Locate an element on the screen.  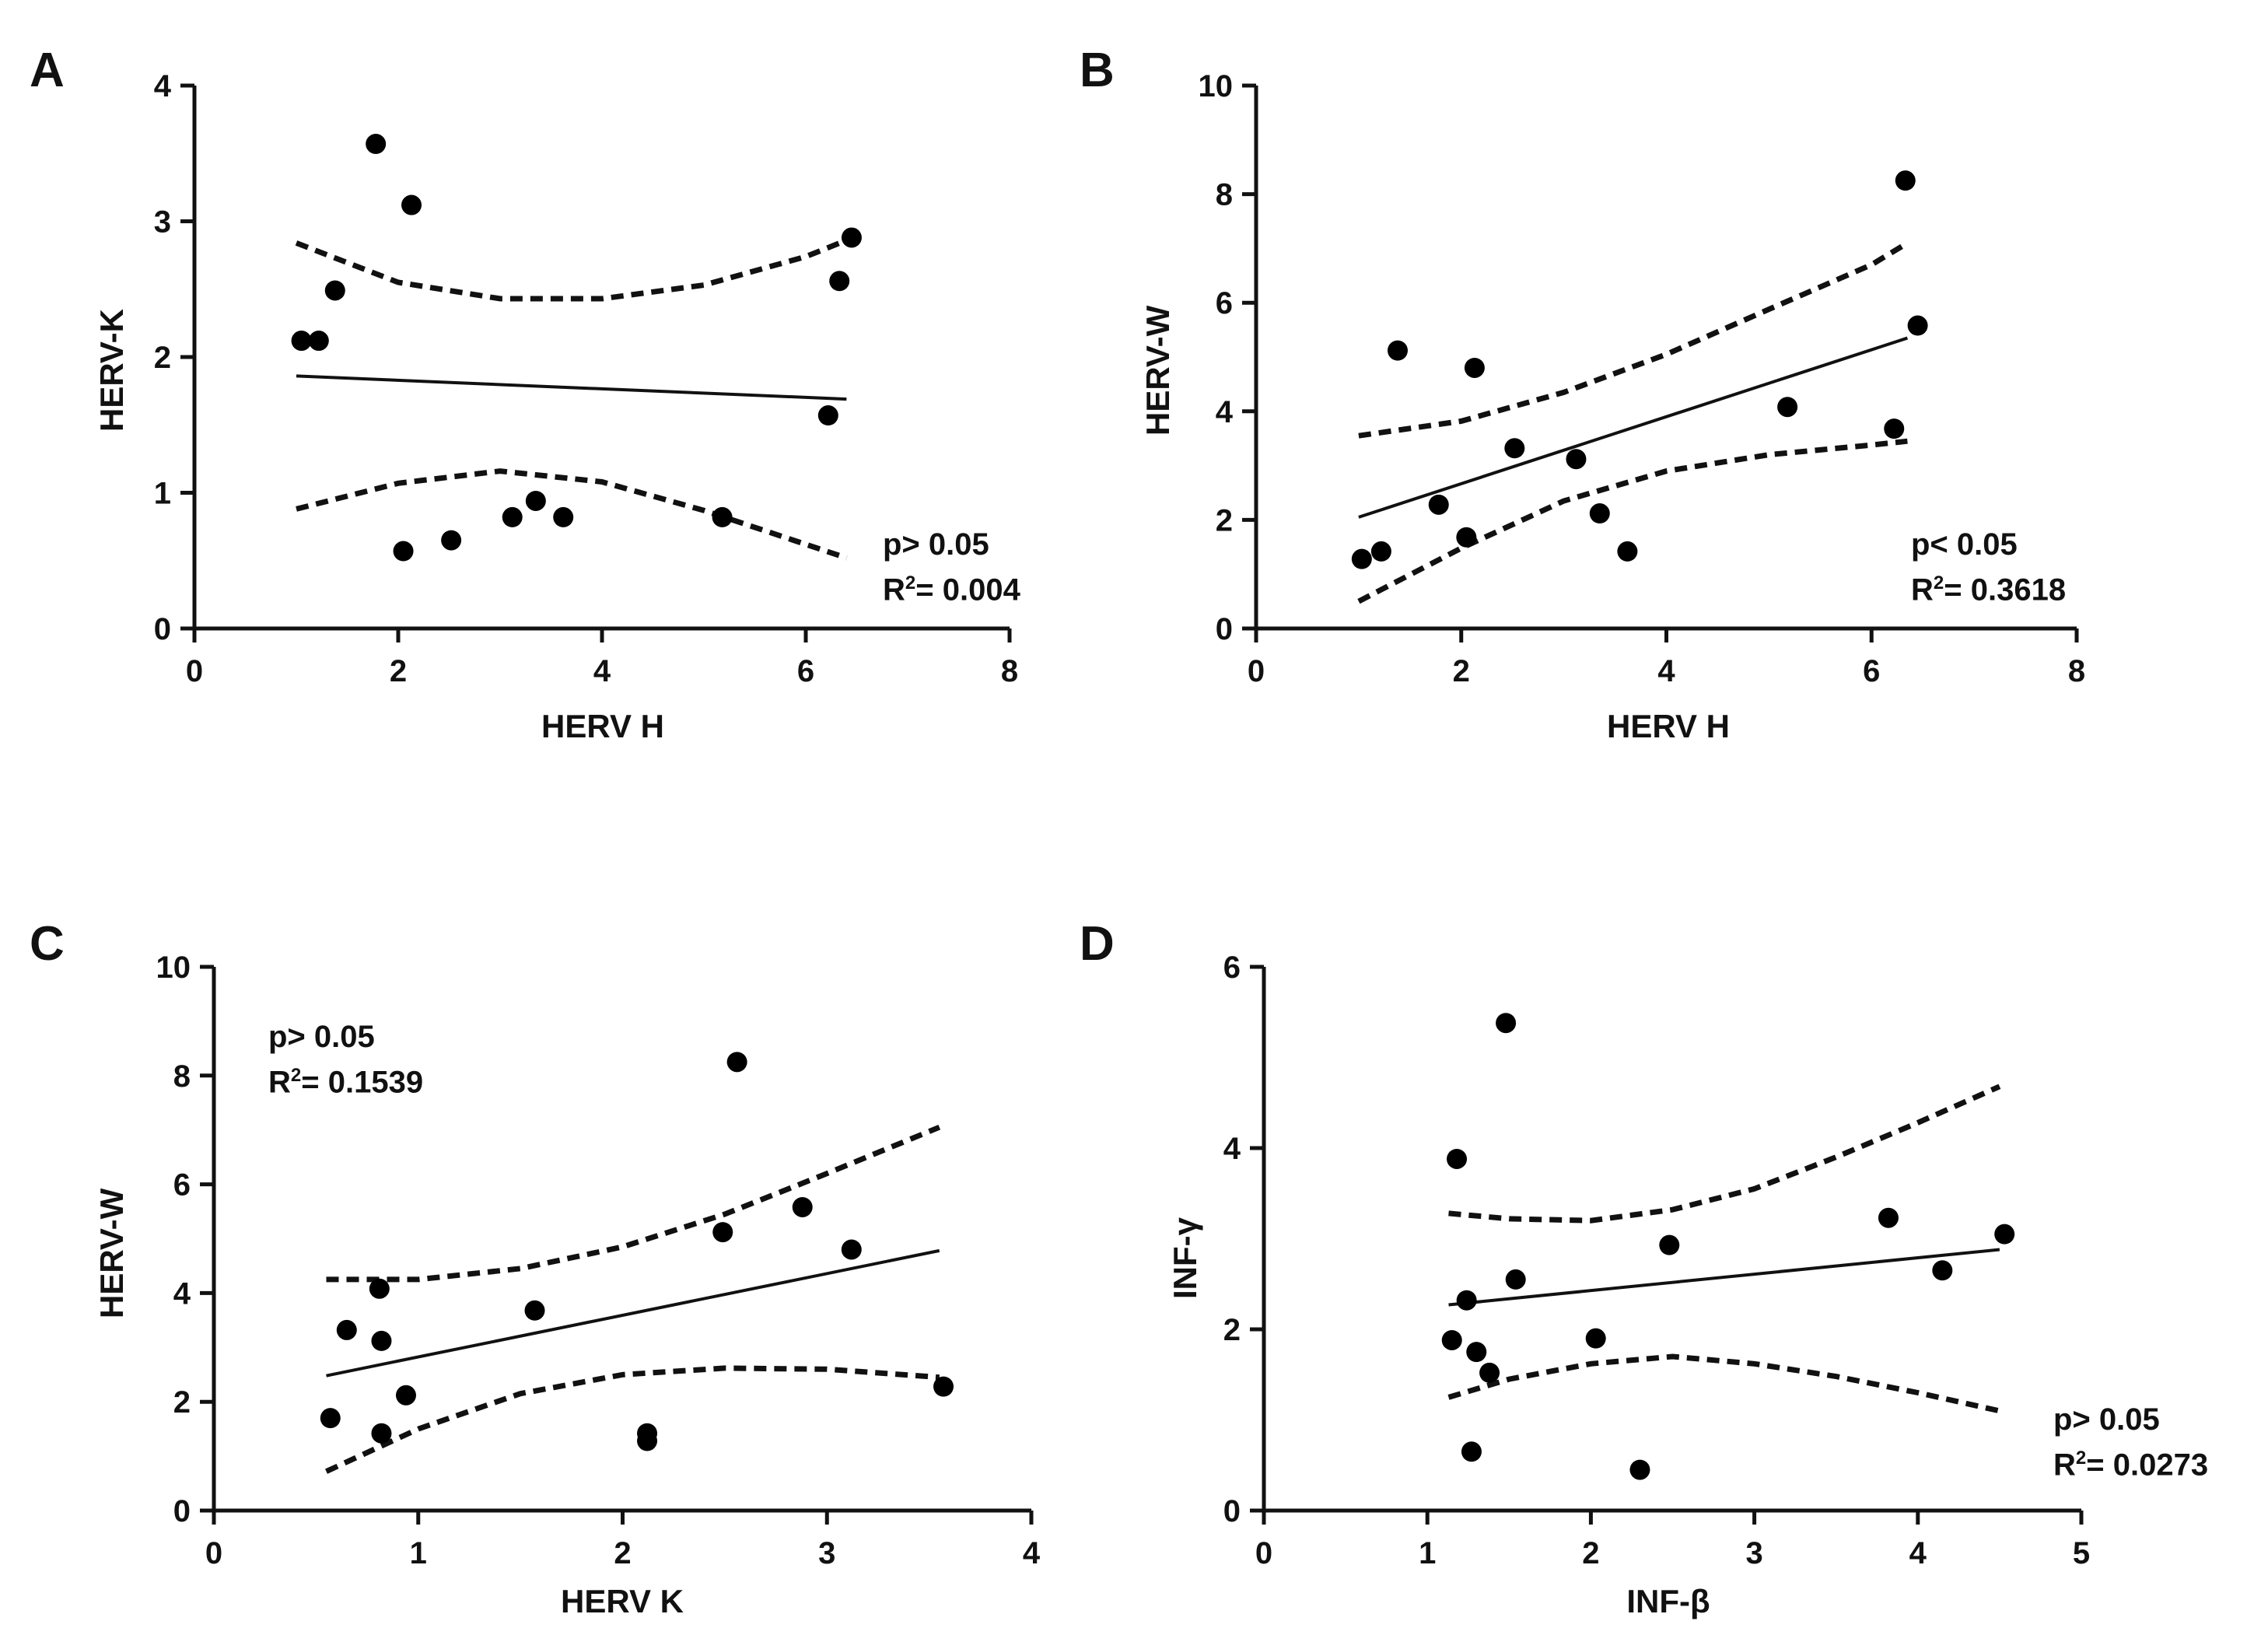
y-axis-label: INF-γ is located at coordinates (1185, 1258).